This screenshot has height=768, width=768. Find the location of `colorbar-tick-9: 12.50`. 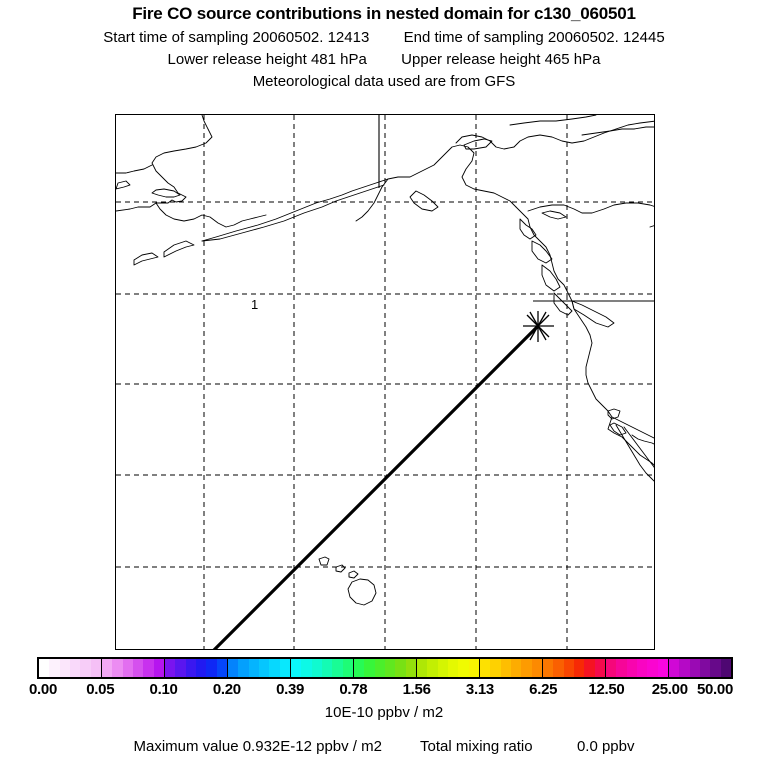

colorbar-tick-9: 12.50 is located at coordinates (606, 689).